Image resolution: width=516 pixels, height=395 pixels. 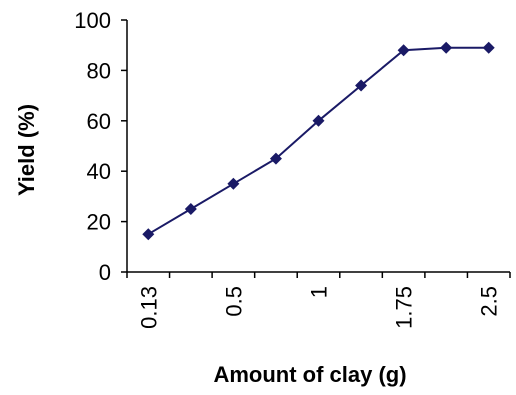 I want to click on x-tick-label: 1, so click(x=319, y=292).